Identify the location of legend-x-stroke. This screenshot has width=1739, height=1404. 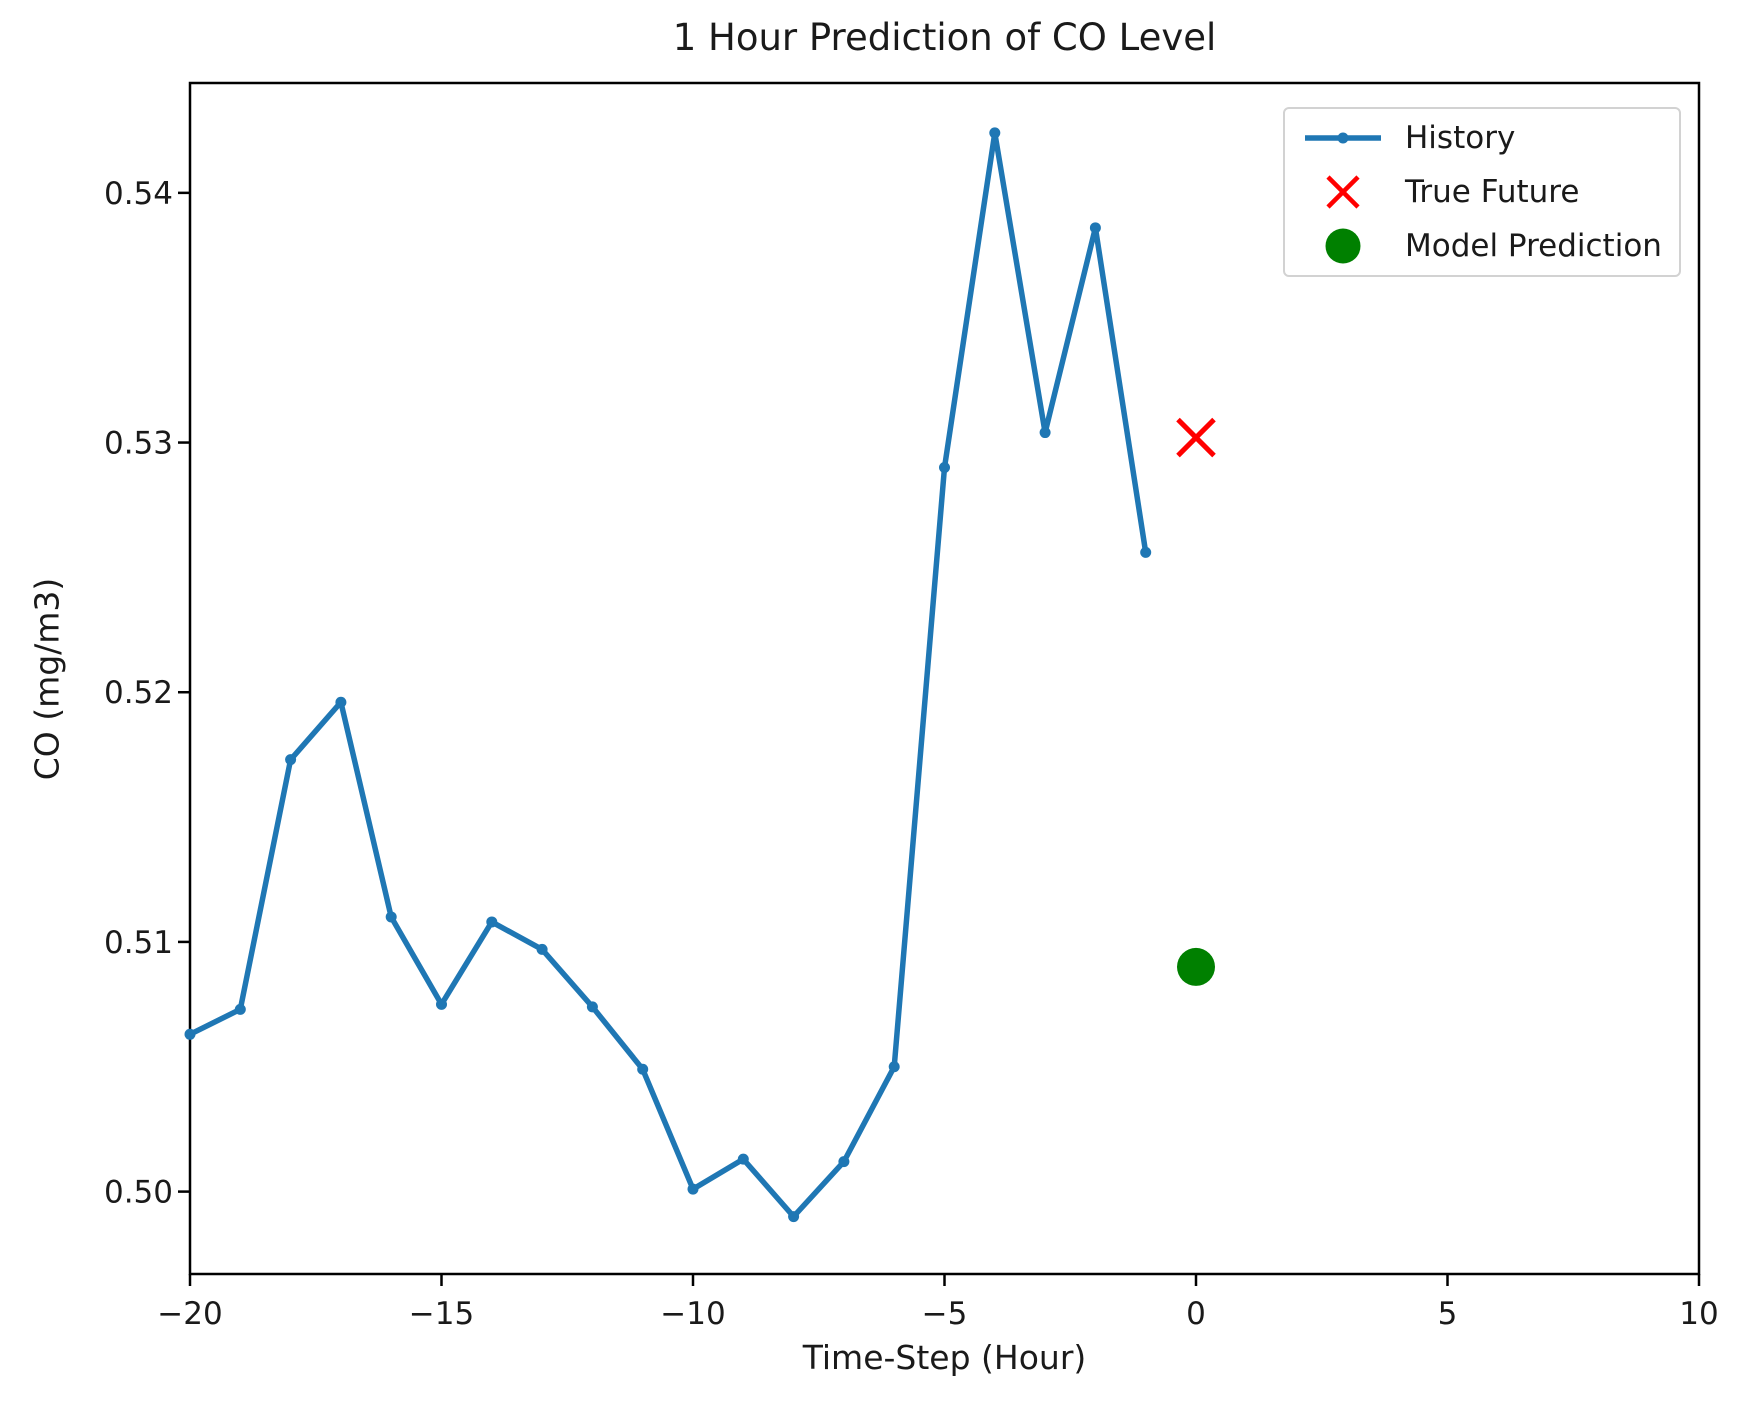
(1343, 192).